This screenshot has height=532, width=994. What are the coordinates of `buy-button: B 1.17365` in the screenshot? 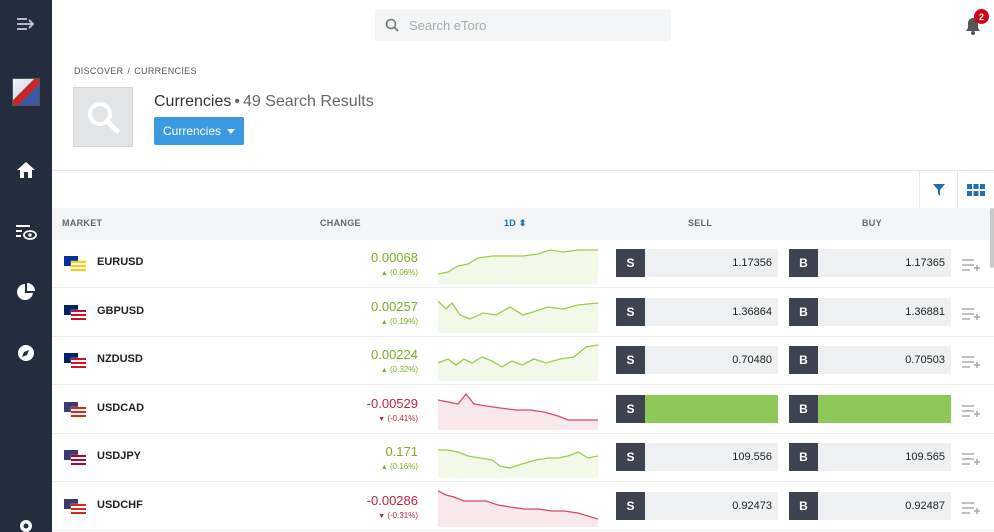 It's located at (870, 263).